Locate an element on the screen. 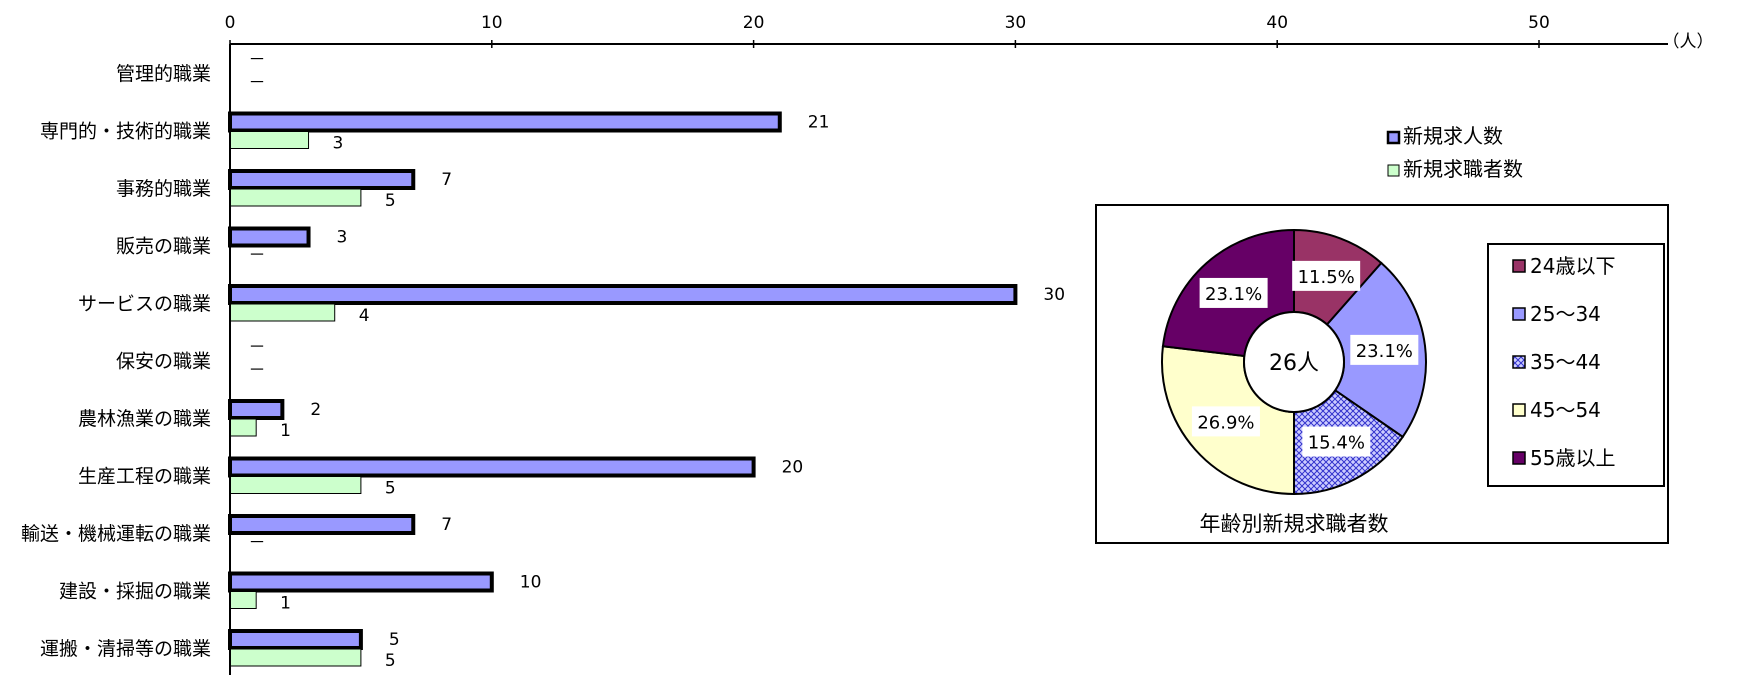 This screenshot has height=675, width=1737. x-tick-label: 0 is located at coordinates (230, 23).